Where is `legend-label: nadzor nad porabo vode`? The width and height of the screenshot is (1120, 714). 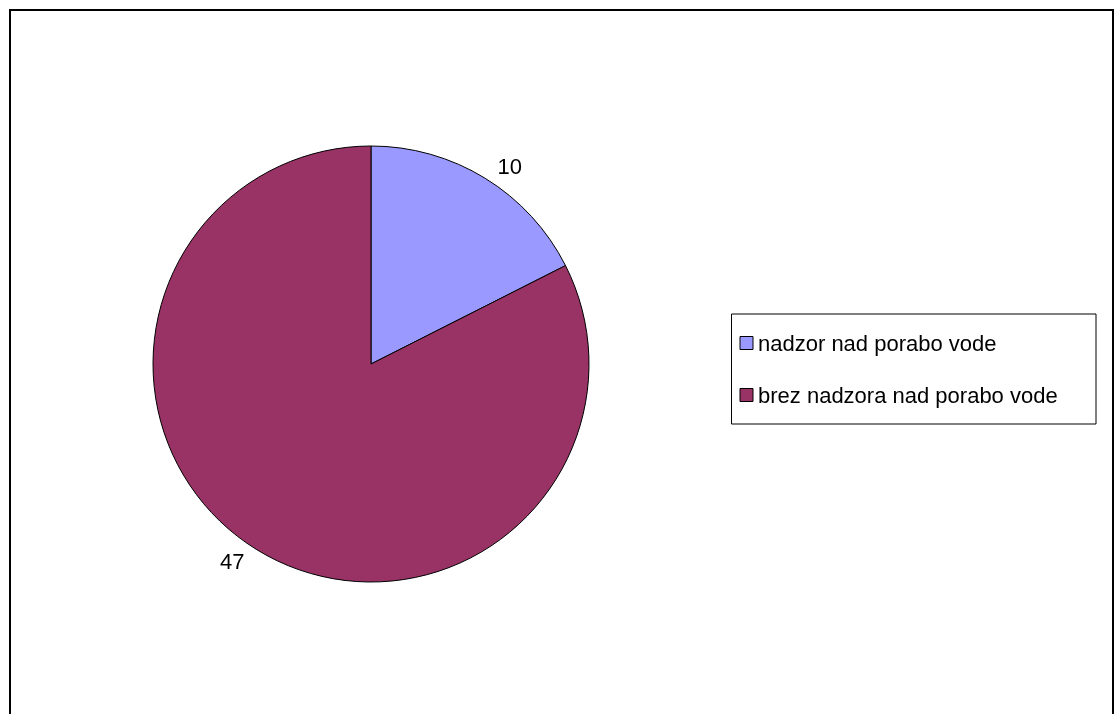
legend-label: nadzor nad porabo vode is located at coordinates (877, 343).